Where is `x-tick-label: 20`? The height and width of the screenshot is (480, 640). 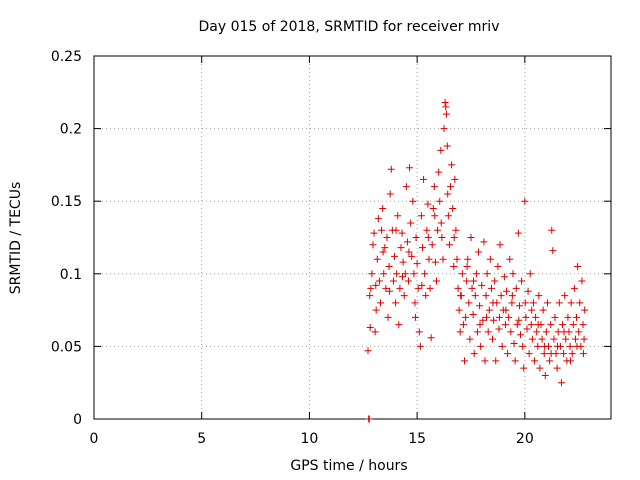 x-tick-label: 20 is located at coordinates (525, 439).